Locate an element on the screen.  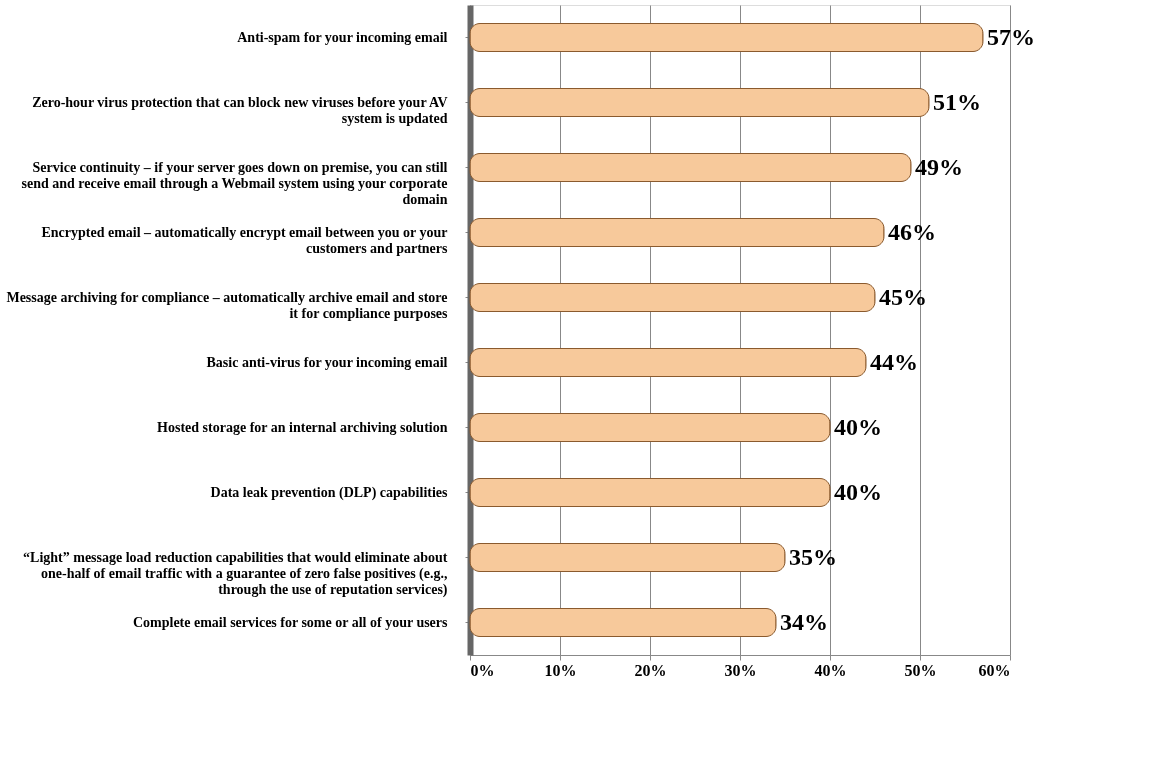
y-tick-label: Anti-spam for your incoming email is located at coordinates (342, 37).